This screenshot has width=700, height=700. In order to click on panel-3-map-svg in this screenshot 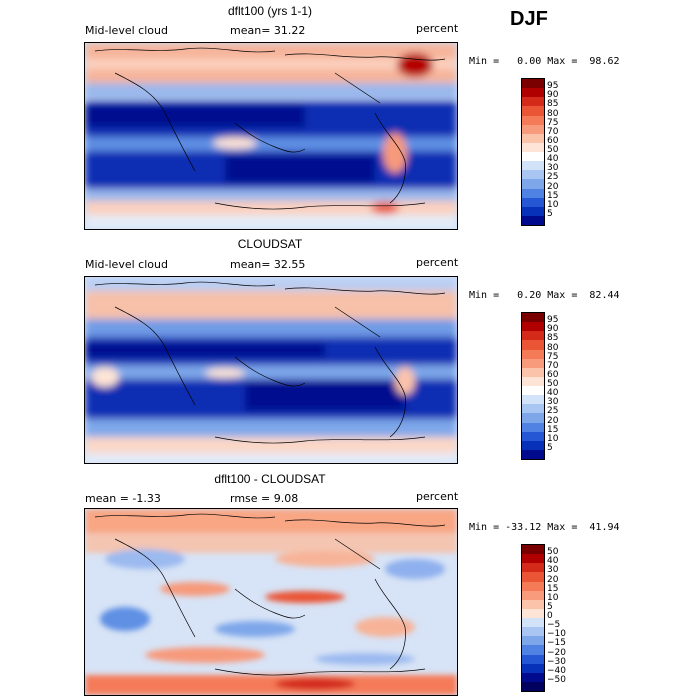, I will do `click(271, 602)`.